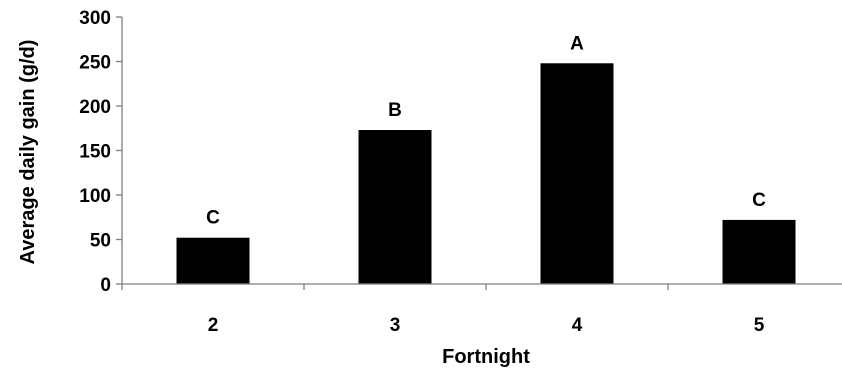  Describe the element at coordinates (105, 285) in the screenshot. I see `y-tick-label: 0` at that location.